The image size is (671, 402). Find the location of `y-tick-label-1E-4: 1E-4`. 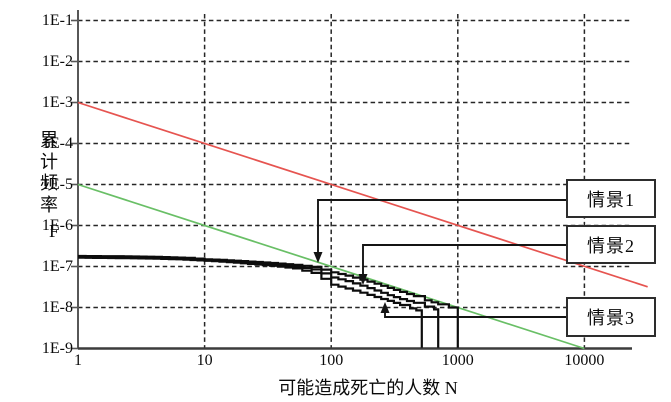

y-tick-label-1E-4: 1E-4 is located at coordinates (57, 143).